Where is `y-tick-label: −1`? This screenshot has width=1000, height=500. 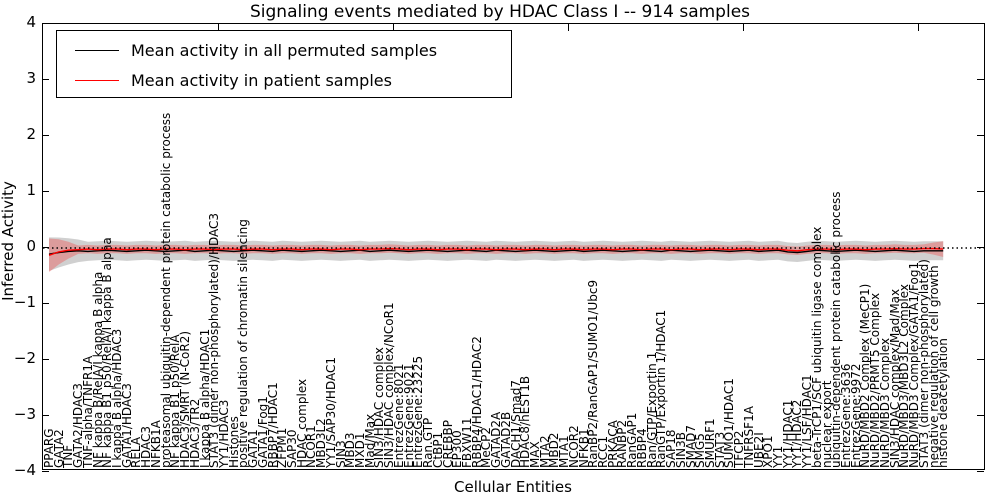 y-tick-label: −1 is located at coordinates (24, 302).